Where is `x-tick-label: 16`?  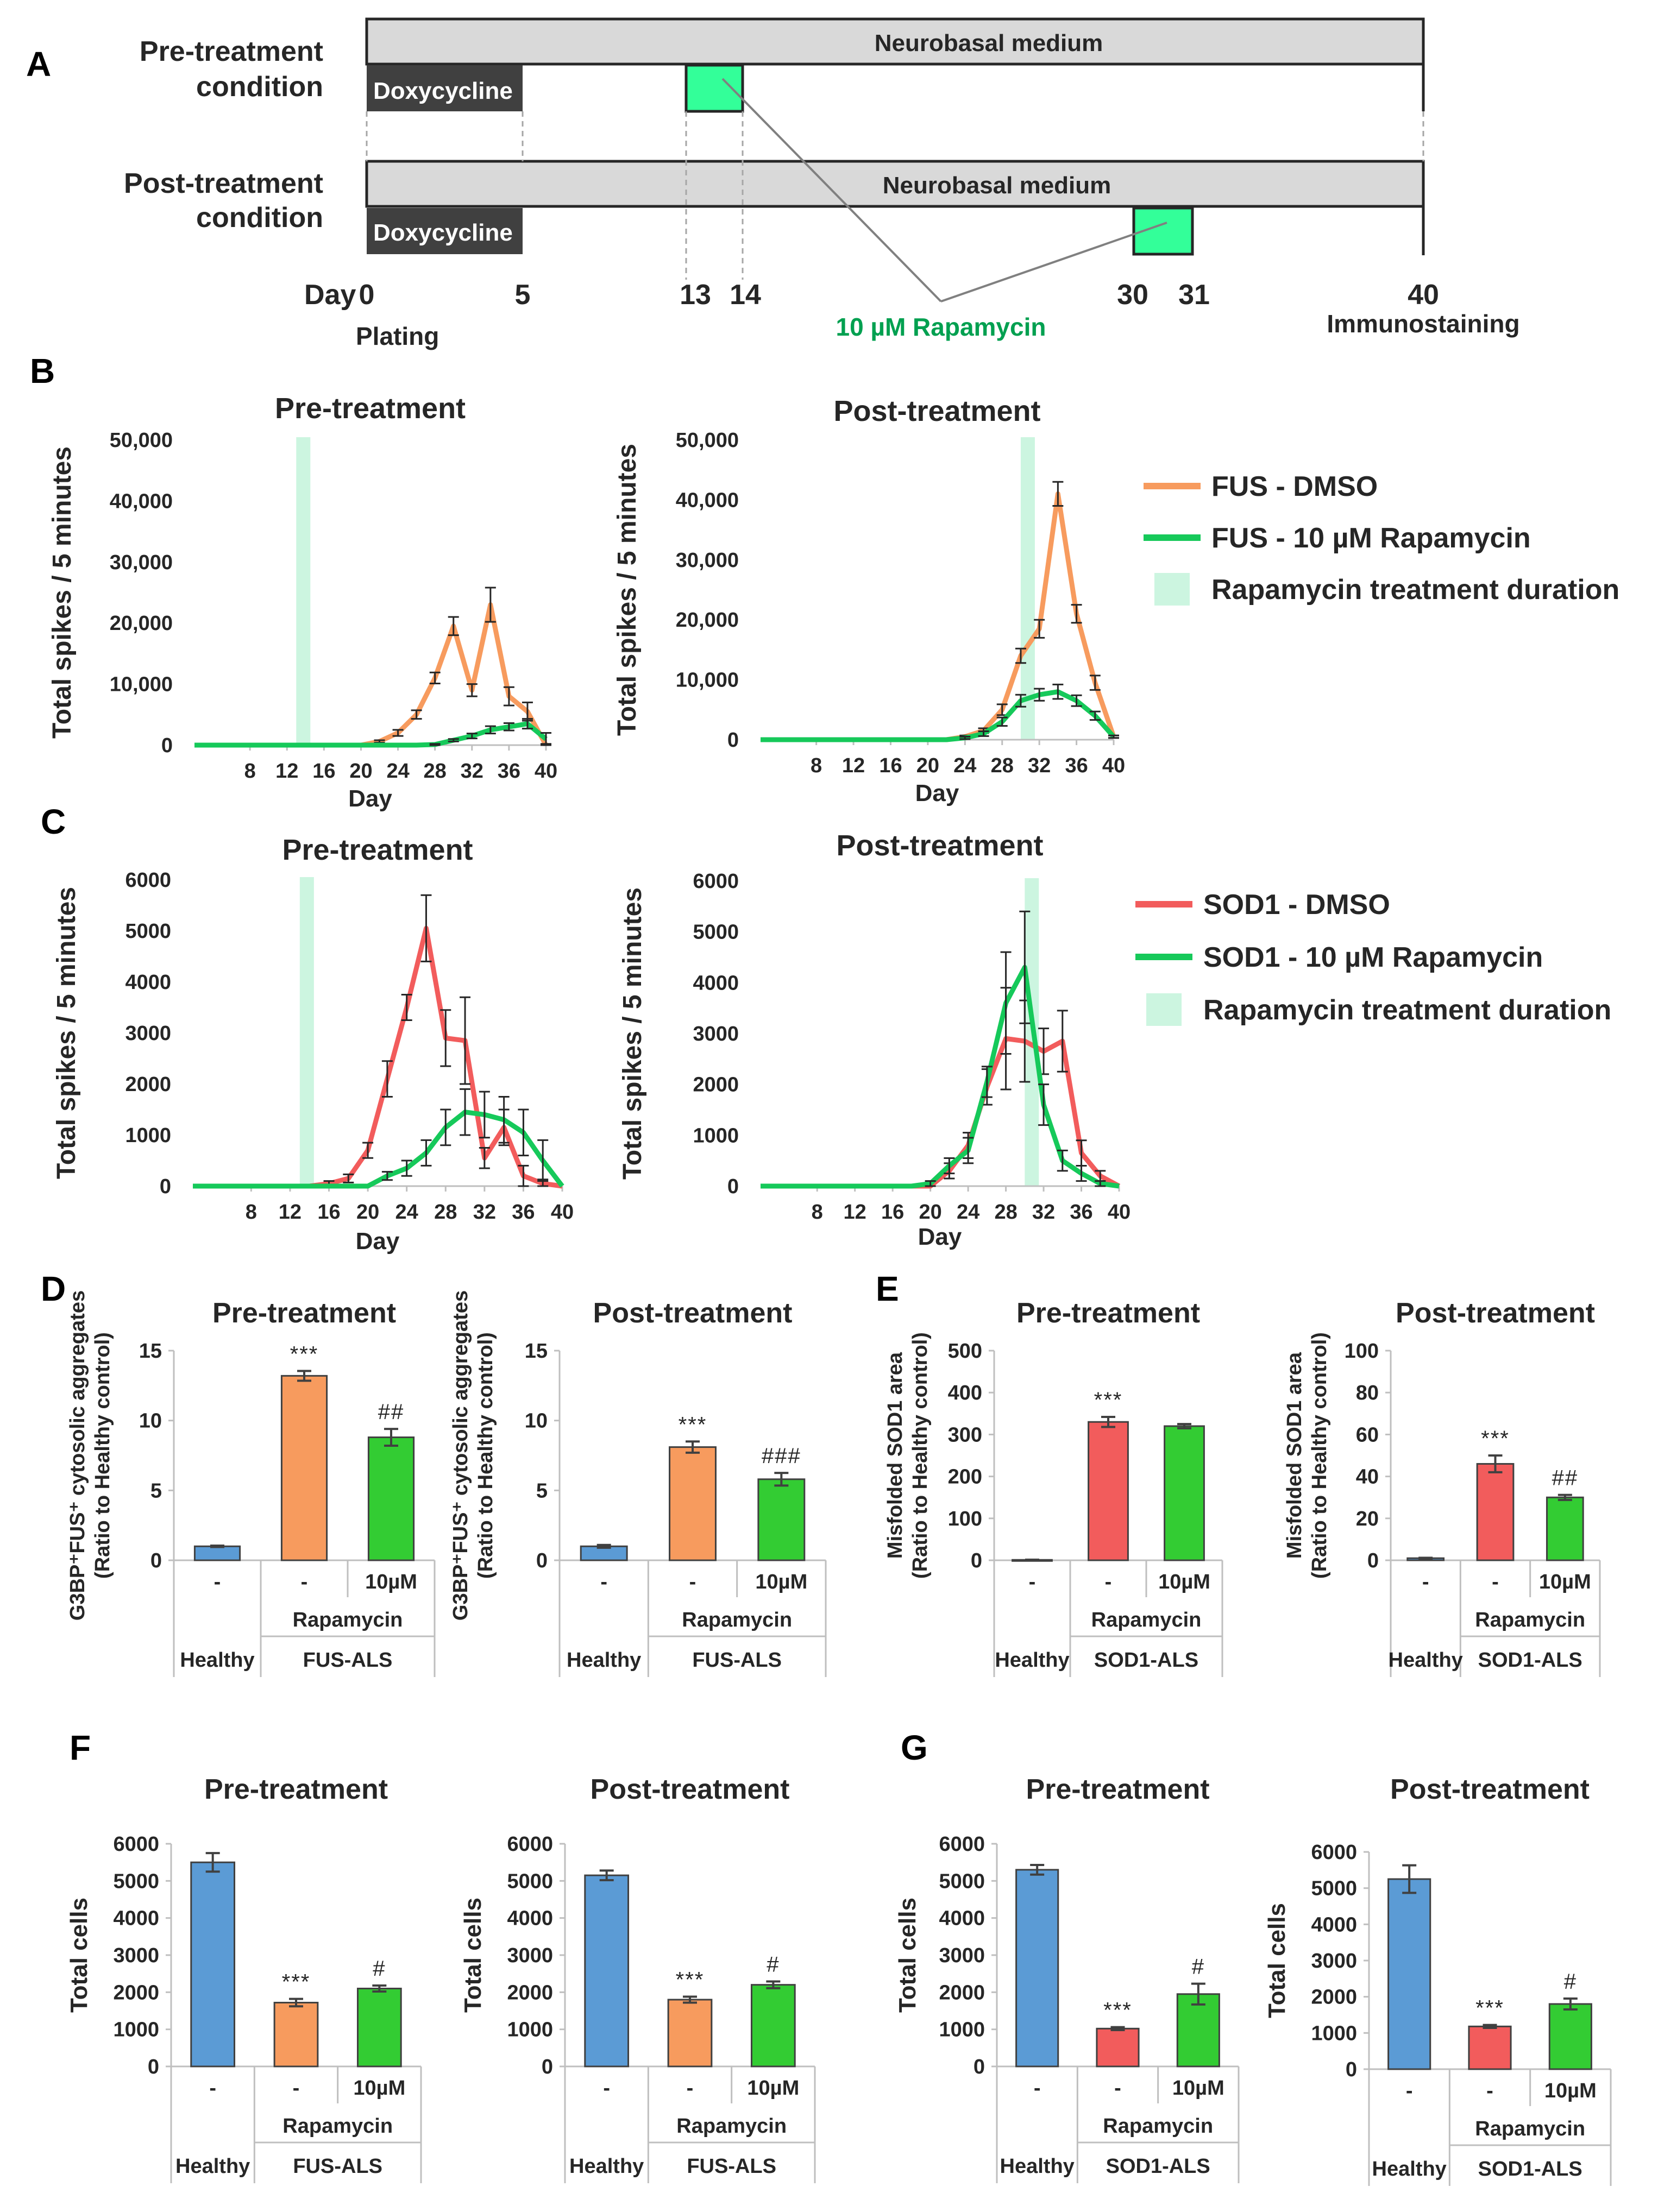 x-tick-label: 16 is located at coordinates (324, 772).